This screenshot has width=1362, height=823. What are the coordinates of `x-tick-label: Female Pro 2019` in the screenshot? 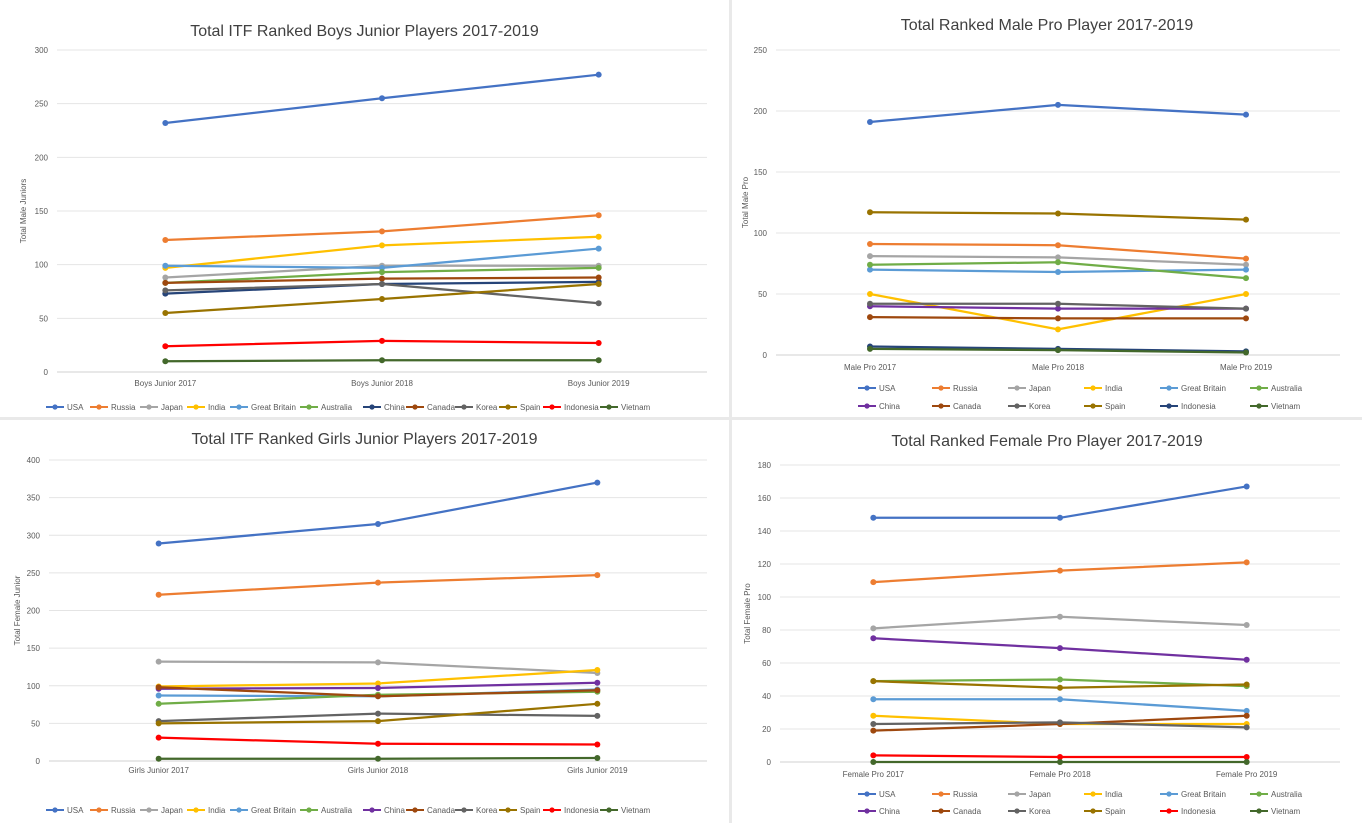 It's located at (1247, 774).